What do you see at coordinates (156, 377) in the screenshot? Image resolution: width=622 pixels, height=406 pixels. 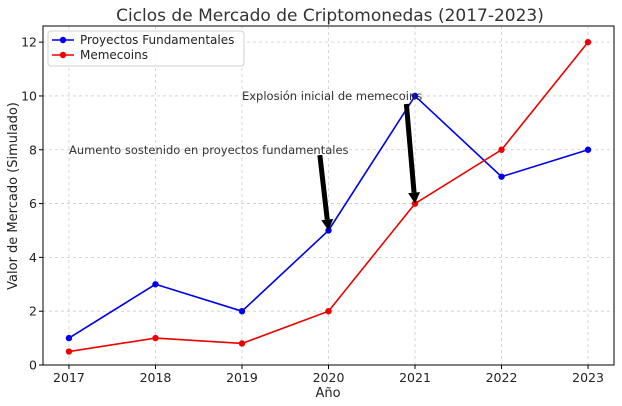 I see `x-tick-label: 2018` at bounding box center [156, 377].